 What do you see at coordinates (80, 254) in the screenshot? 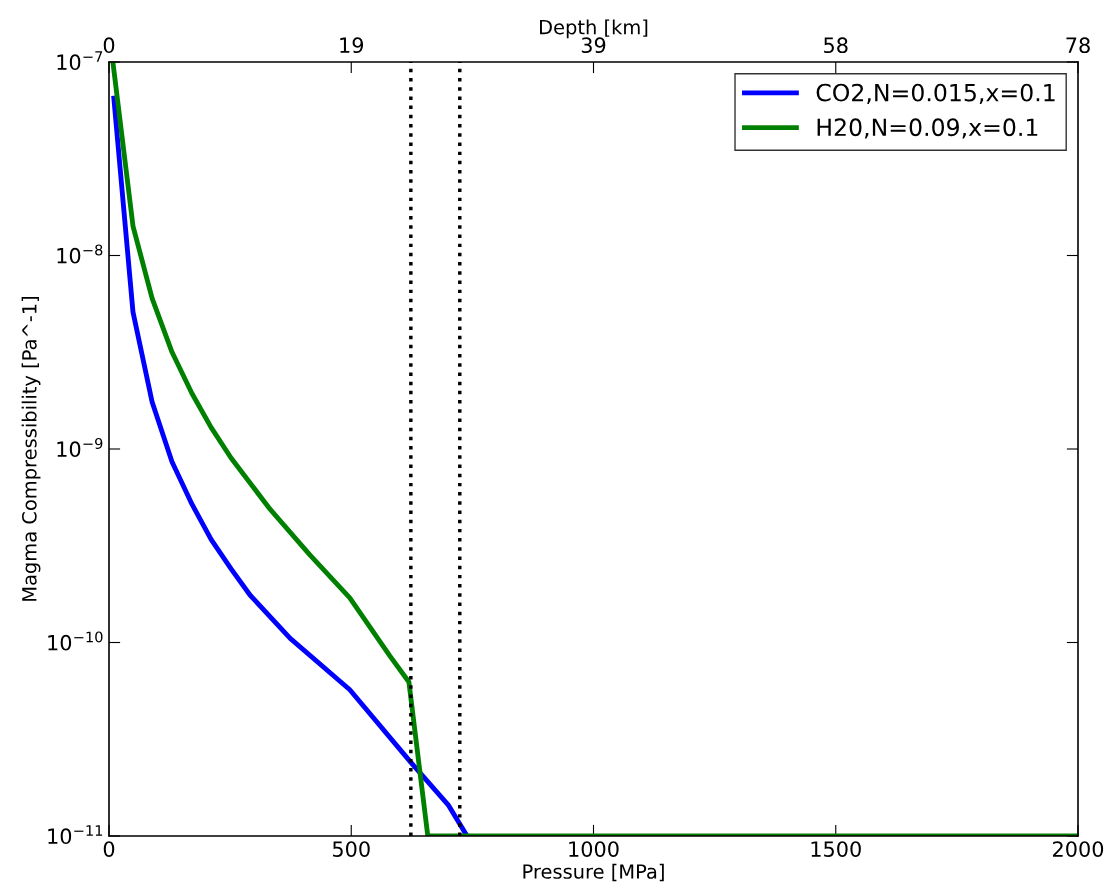
I see `y-tick-label: 10$^{−8}$` at bounding box center [80, 254].